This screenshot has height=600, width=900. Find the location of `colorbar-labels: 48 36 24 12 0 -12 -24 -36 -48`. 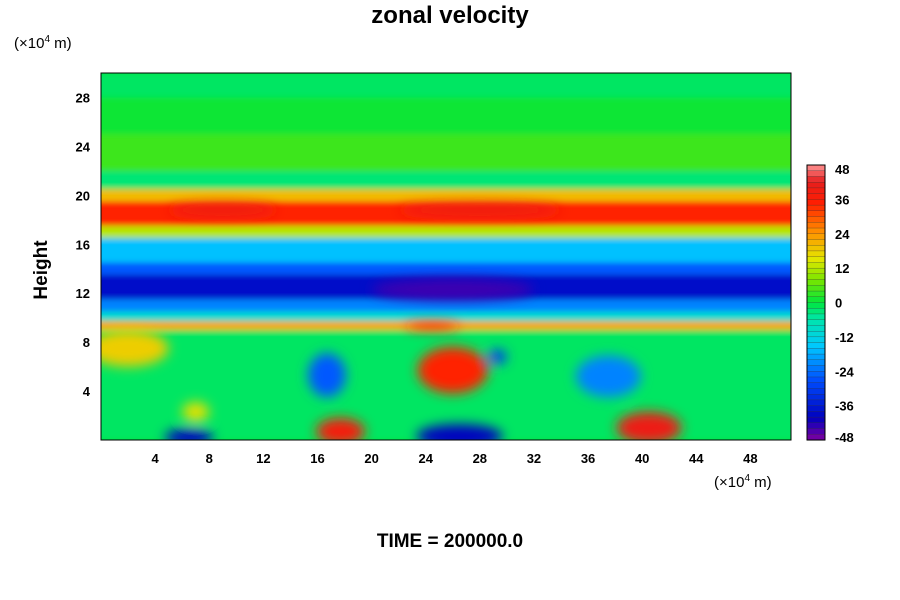

colorbar-labels: 48 36 24 12 0 -12 -24 -36 -48 is located at coordinates (845, 303).